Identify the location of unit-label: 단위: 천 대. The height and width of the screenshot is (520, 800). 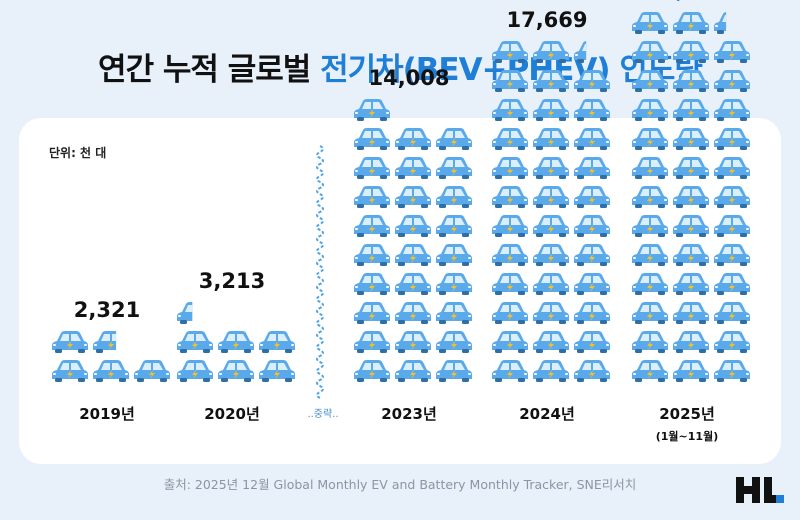
(78, 153).